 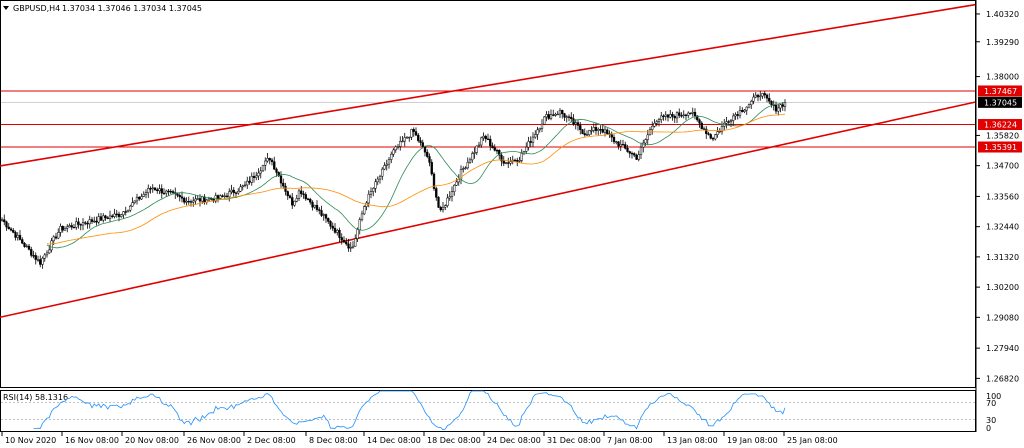 What do you see at coordinates (1002, 348) in the screenshot?
I see `price-tick-label: 1.27940` at bounding box center [1002, 348].